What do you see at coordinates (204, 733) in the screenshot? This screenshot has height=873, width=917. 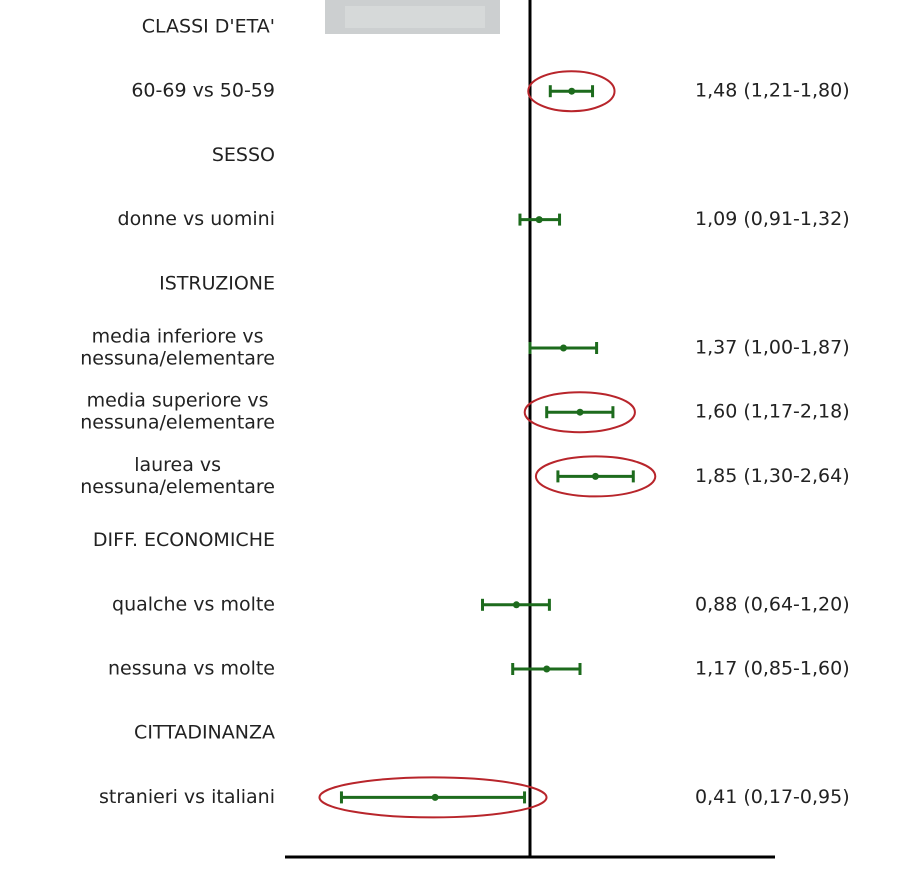 I see `row-label: CITTADINANZA` at bounding box center [204, 733].